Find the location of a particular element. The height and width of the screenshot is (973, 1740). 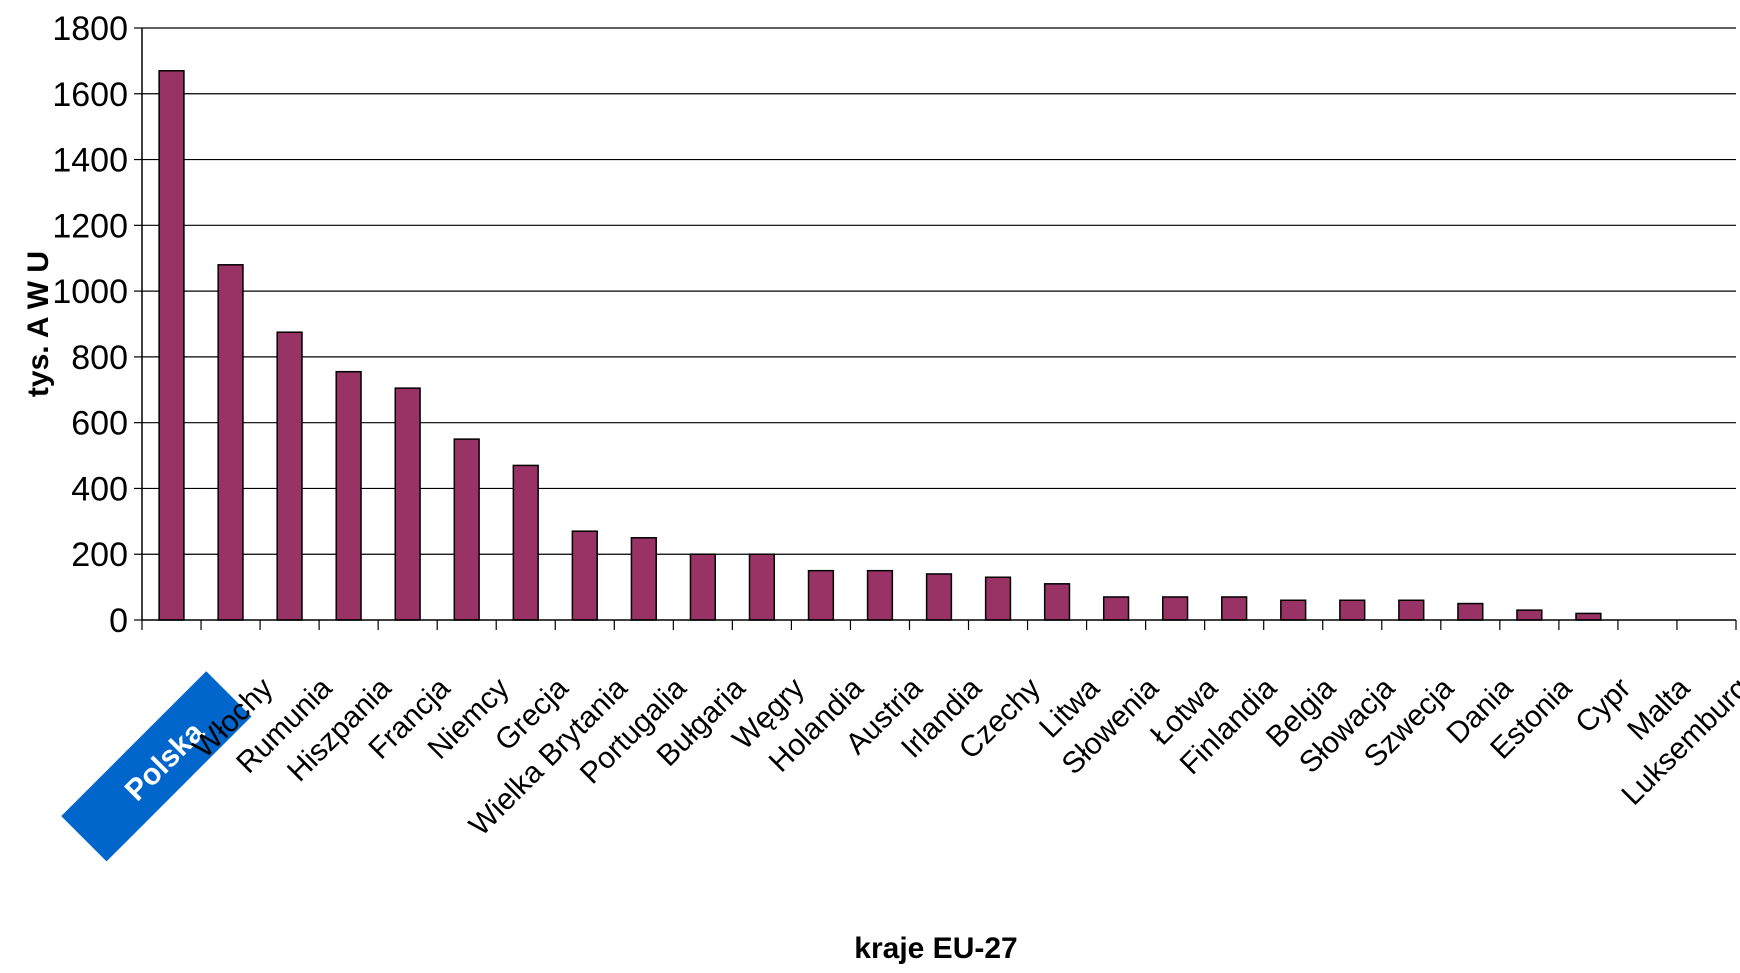

y-tick-label: 600 is located at coordinates (99, 424).